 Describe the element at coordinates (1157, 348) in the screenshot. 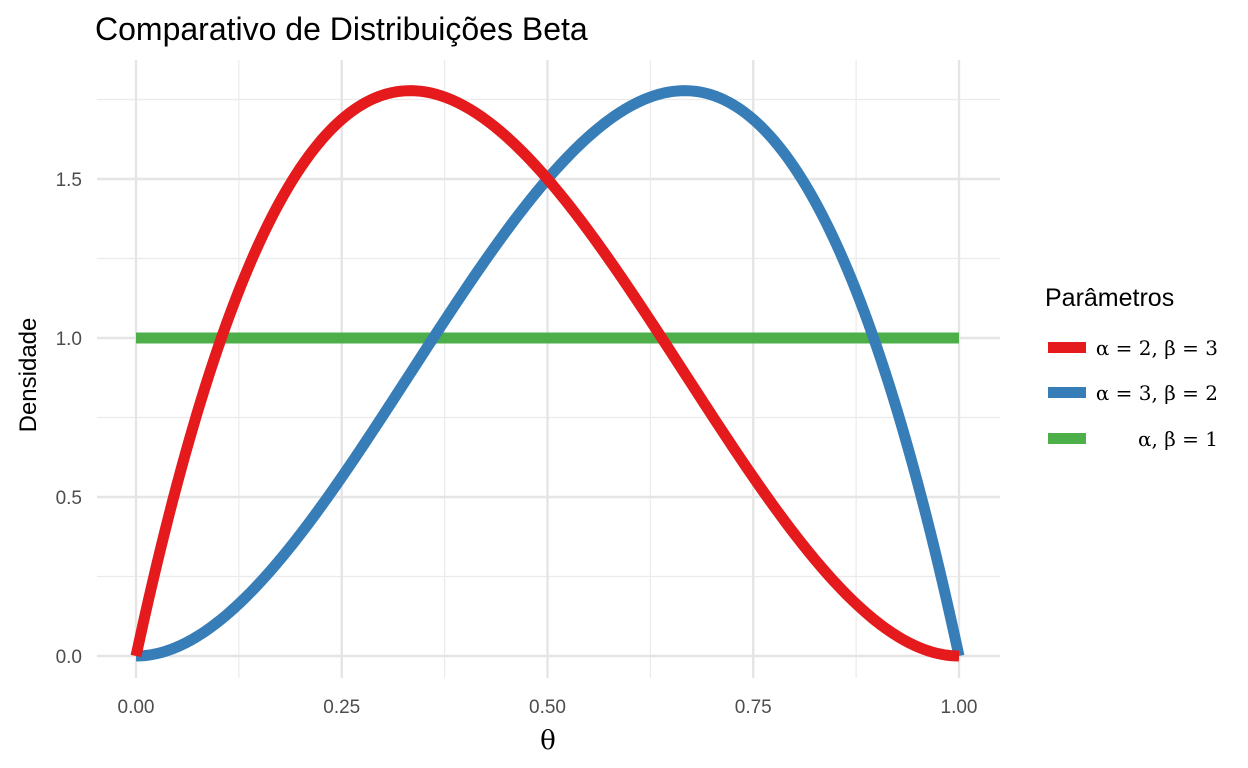

I see `legend-label: α = 2, β = 3` at that location.